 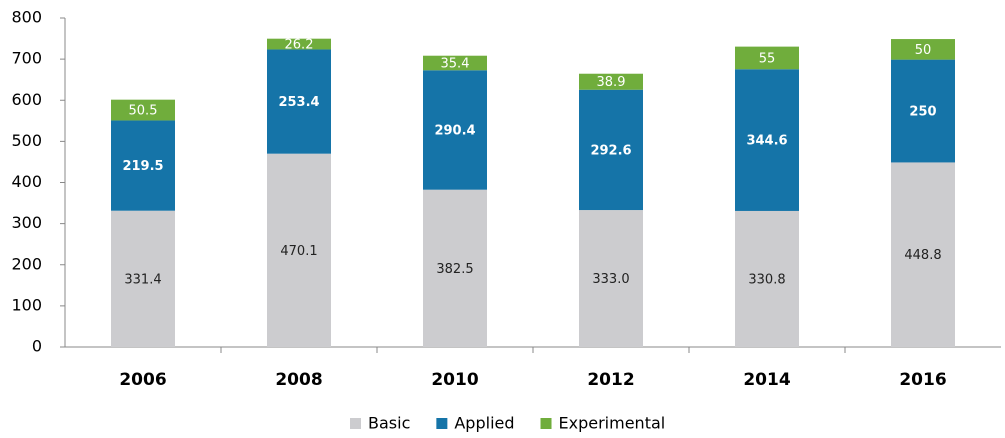 I want to click on data-label: 55, so click(x=767, y=58).